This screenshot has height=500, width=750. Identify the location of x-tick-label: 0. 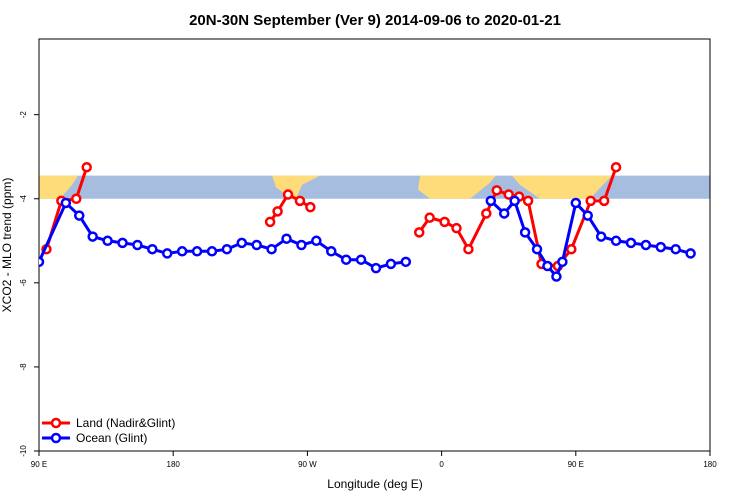
(441, 464).